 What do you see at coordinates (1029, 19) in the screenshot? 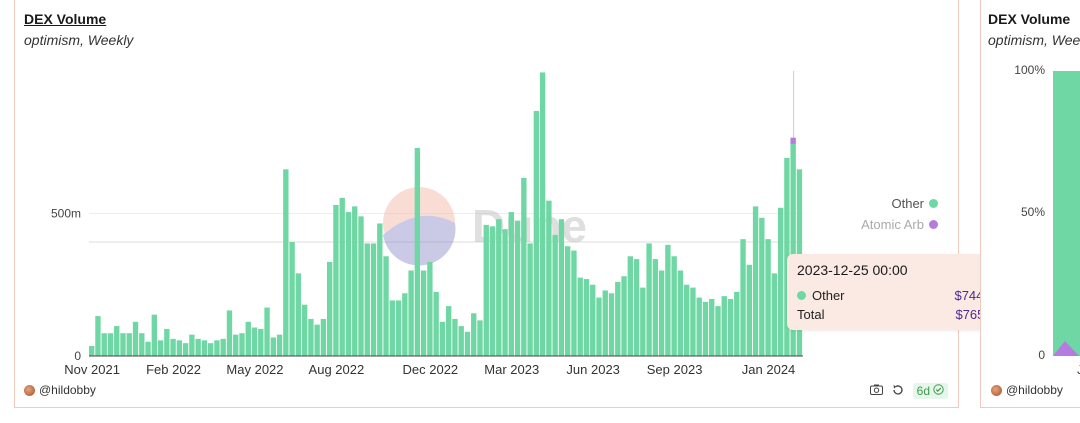
I see `side-chart-title: DEX Volume` at bounding box center [1029, 19].